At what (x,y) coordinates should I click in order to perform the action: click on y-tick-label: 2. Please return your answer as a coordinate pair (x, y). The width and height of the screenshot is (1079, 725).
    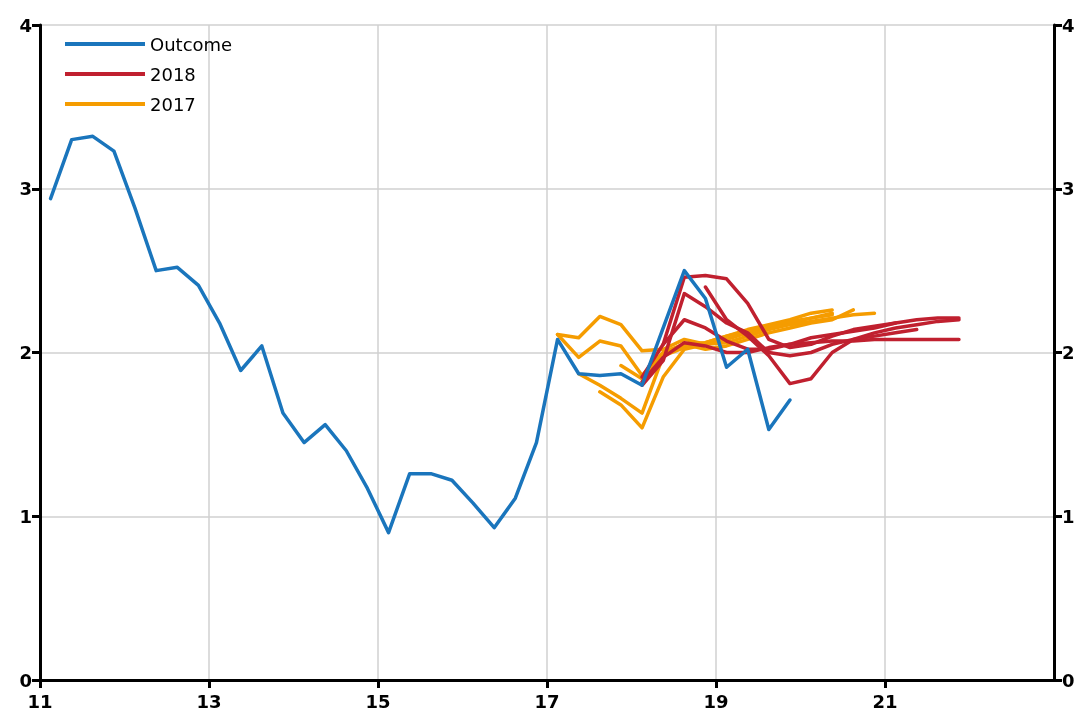
    Looking at the image, I should click on (25, 352).